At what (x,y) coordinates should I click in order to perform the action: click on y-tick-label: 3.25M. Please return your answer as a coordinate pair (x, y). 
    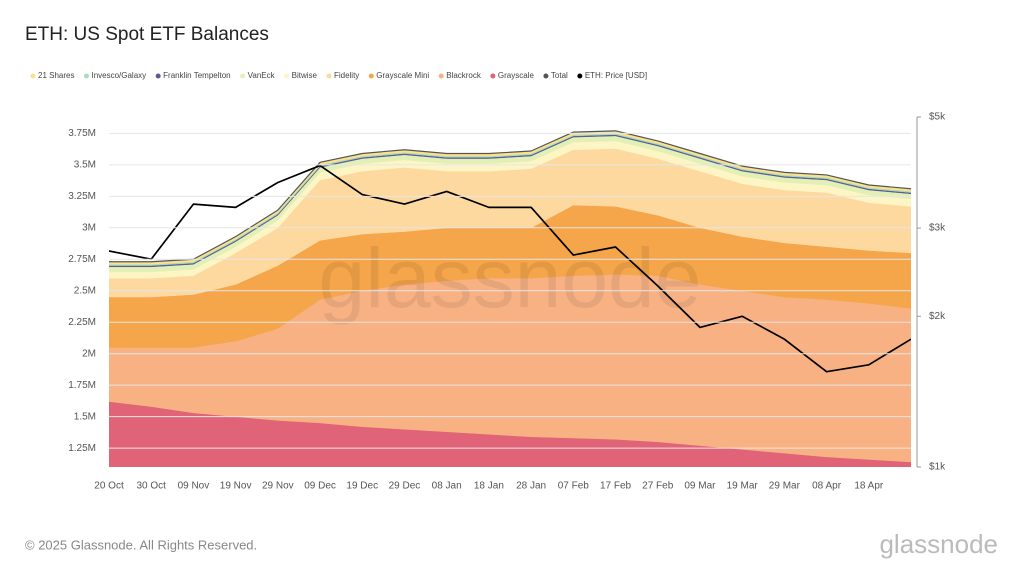
    Looking at the image, I should click on (82, 196).